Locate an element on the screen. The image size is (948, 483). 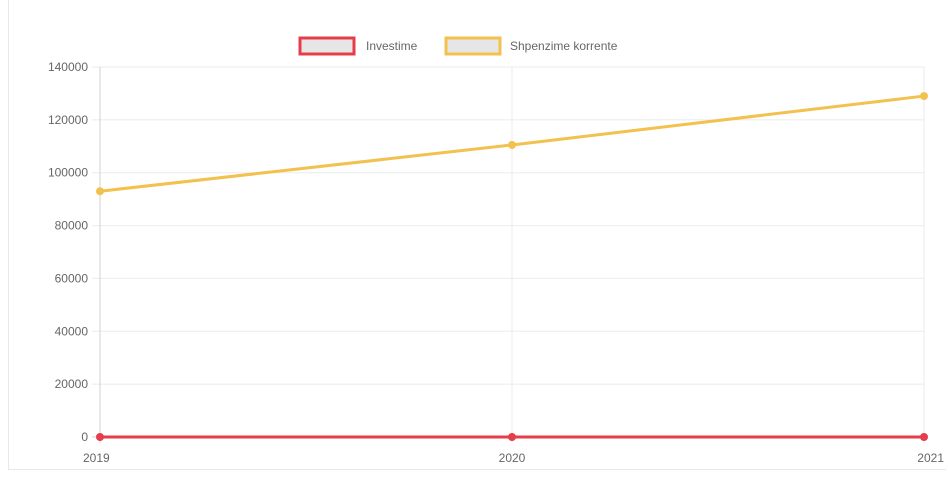
x-tick-label: 2021 is located at coordinates (930, 458).